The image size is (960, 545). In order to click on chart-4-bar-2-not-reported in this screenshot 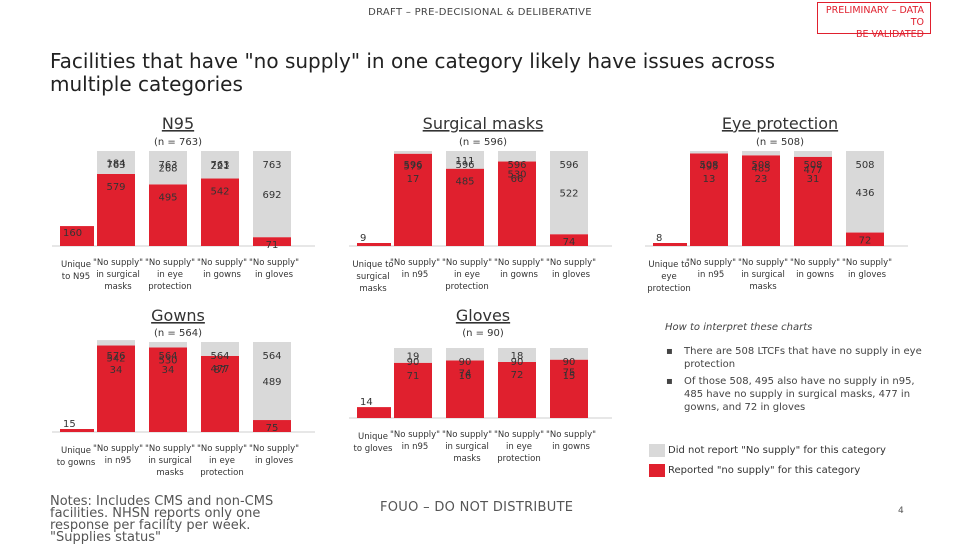, I will do `click(168, 345)`.